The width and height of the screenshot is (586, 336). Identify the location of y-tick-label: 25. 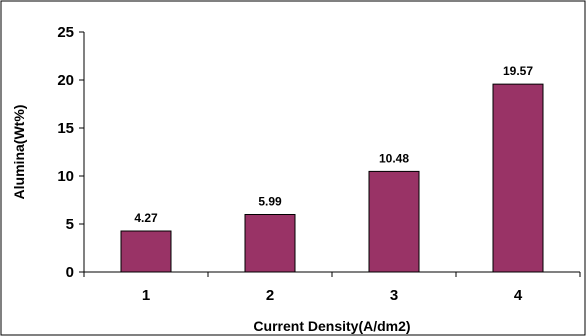
(65, 32).